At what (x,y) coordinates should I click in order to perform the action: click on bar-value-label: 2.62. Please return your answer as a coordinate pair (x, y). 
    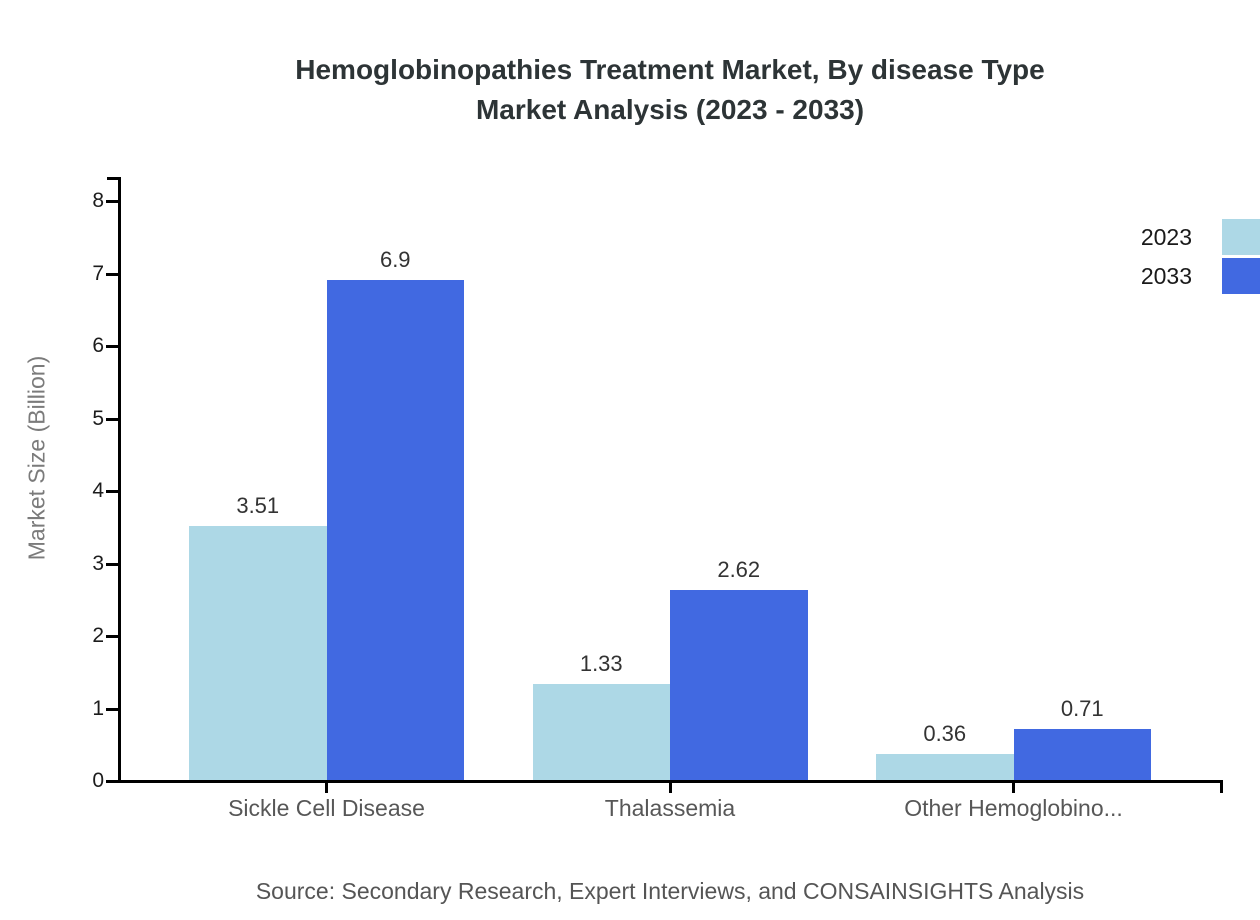
    Looking at the image, I should click on (739, 570).